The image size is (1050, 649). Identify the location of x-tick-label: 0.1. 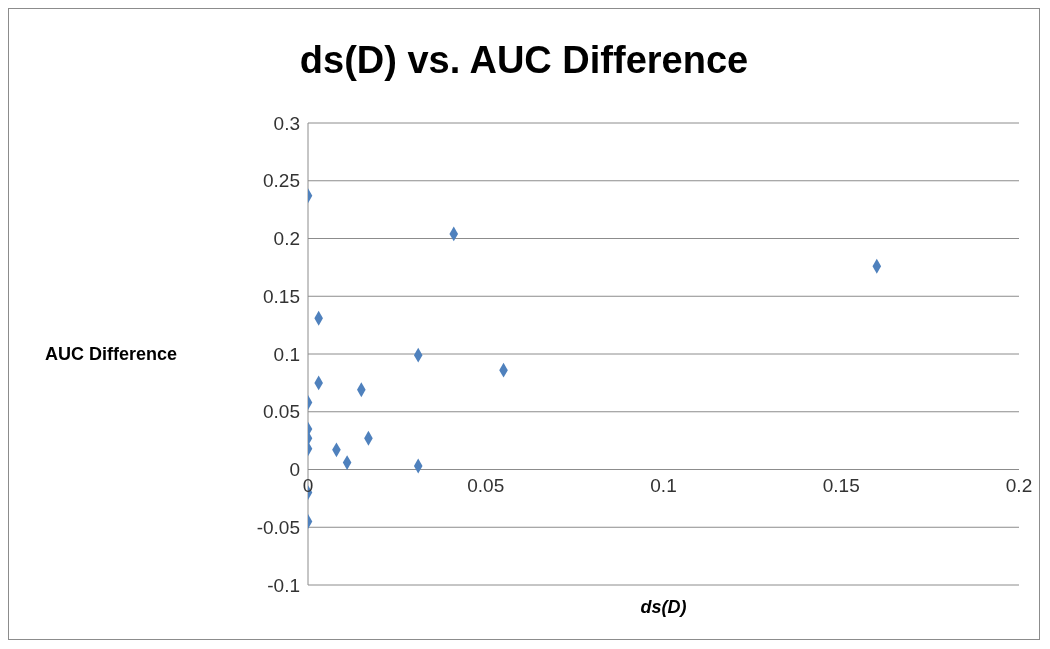
(663, 485).